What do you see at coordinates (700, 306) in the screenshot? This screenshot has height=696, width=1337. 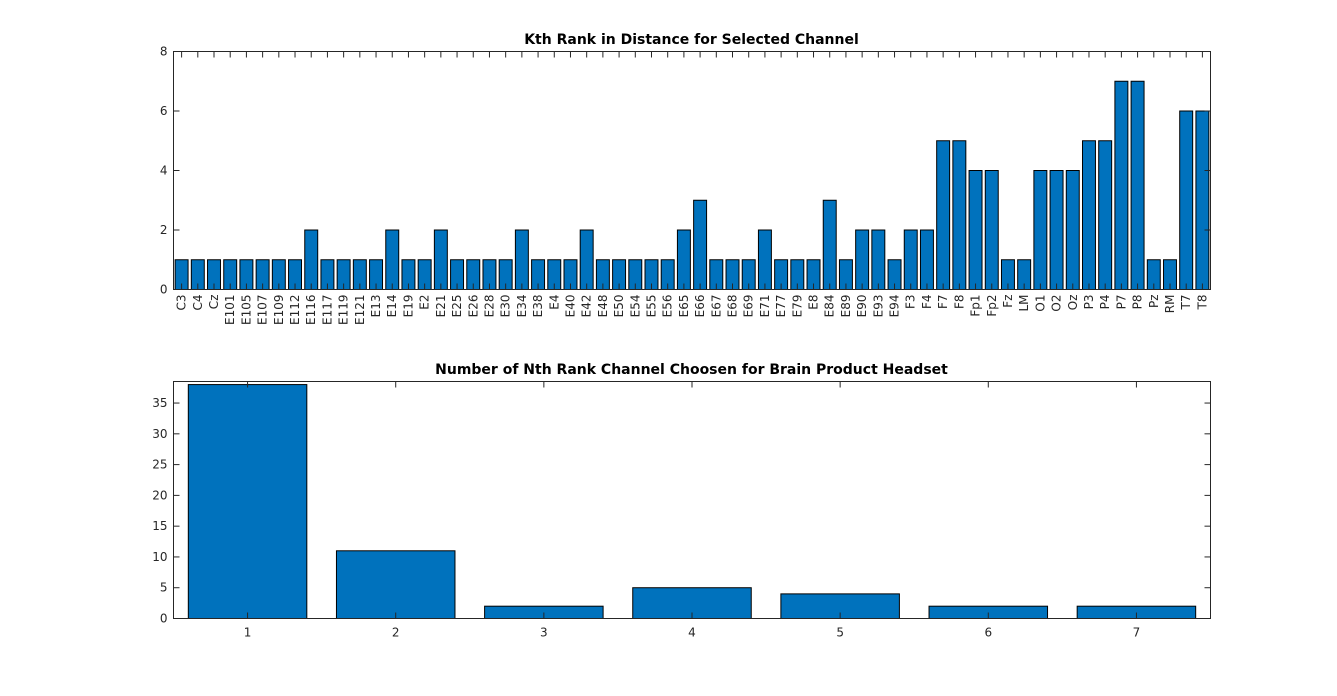 I see `chart1-x-tick-label: E66` at bounding box center [700, 306].